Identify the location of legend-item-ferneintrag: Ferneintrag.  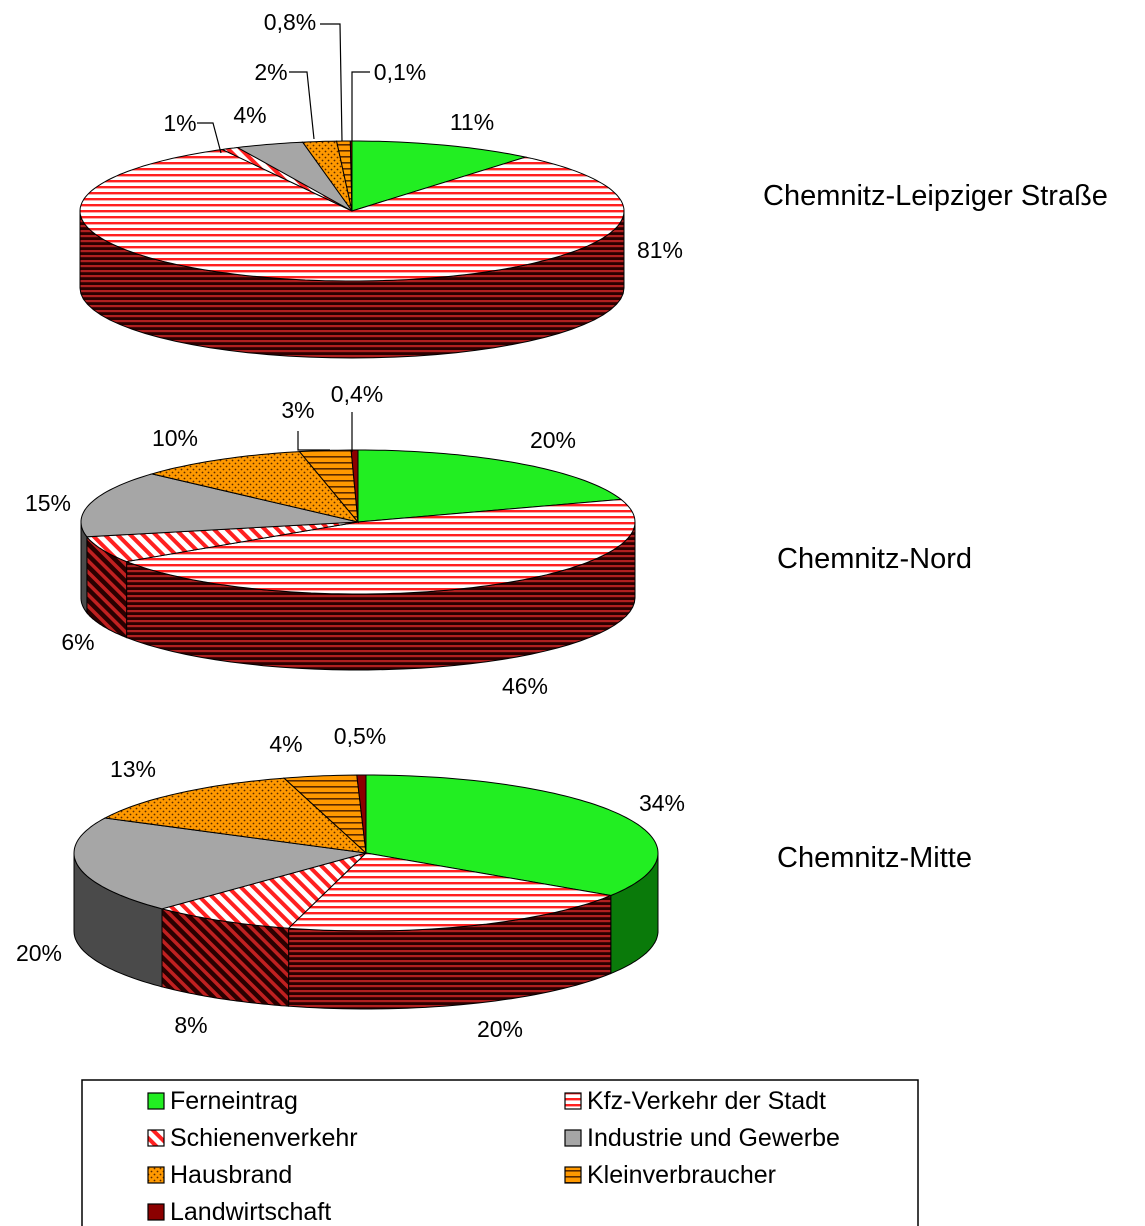
(222, 1101).